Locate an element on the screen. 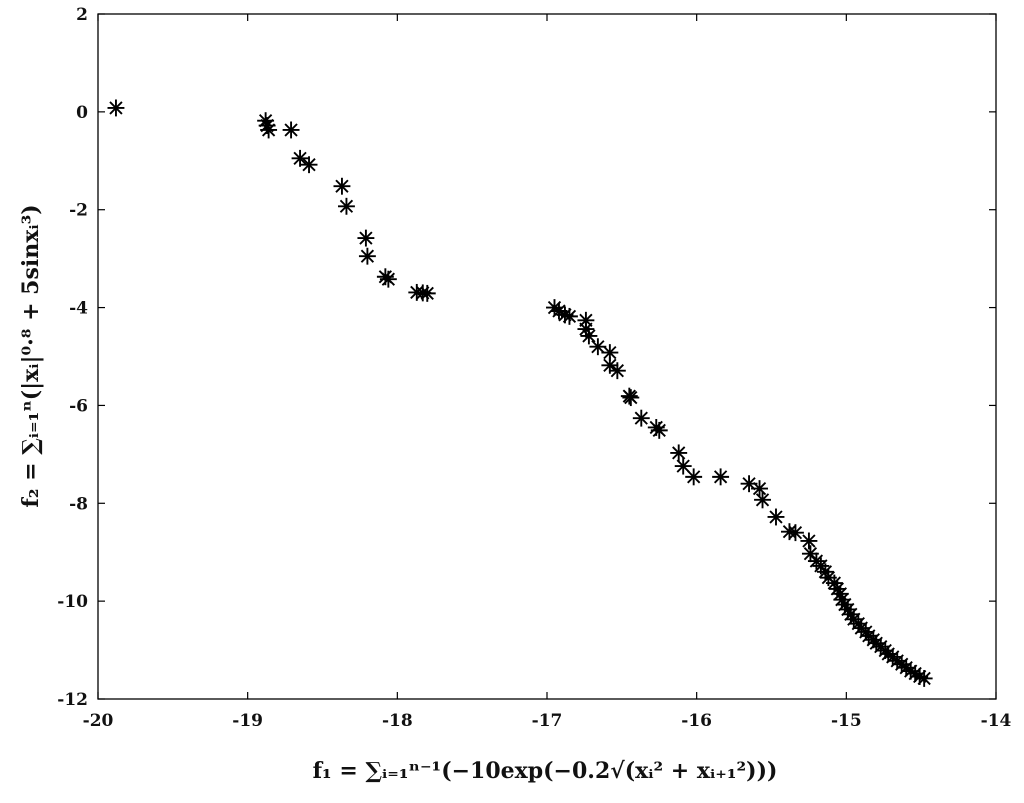  y-tick-label: -10 is located at coordinates (72, 602).